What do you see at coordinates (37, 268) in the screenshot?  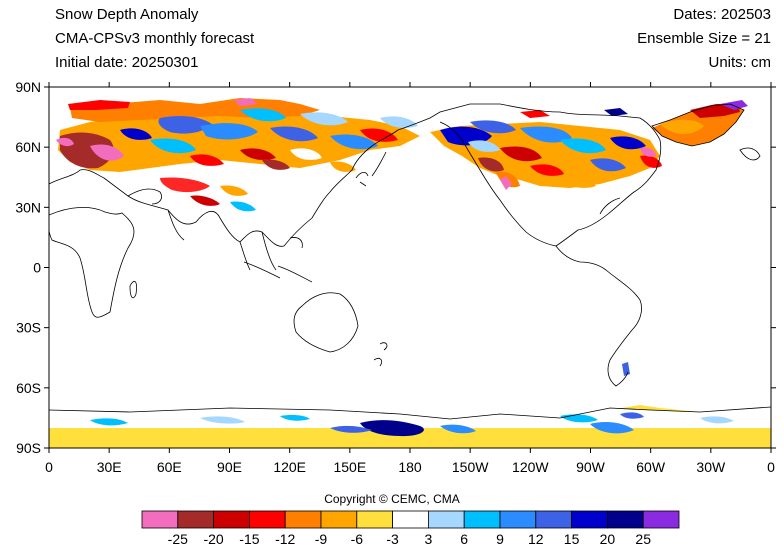 I see `lat-tick-label: 0` at bounding box center [37, 268].